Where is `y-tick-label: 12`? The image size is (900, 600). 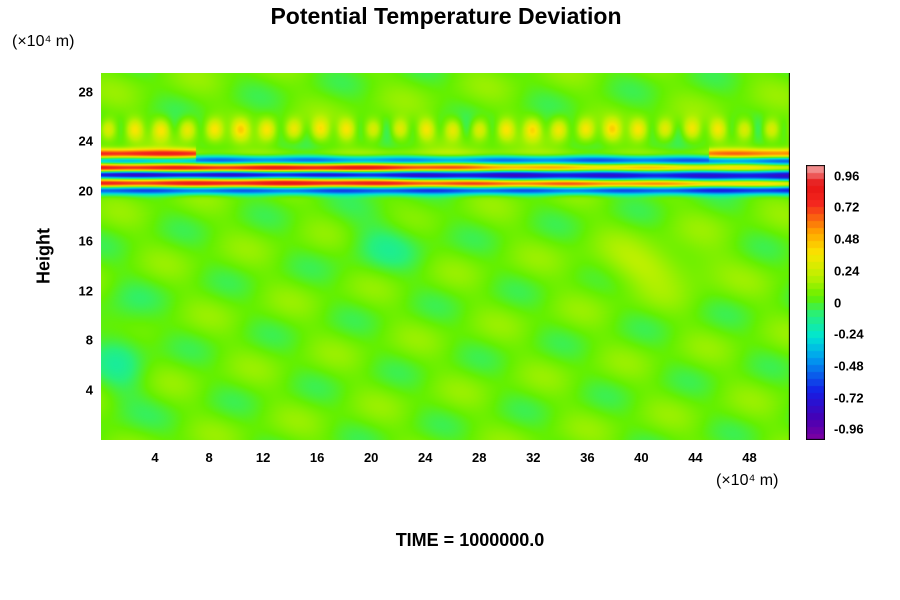 y-tick-label: 12 is located at coordinates (85, 291).